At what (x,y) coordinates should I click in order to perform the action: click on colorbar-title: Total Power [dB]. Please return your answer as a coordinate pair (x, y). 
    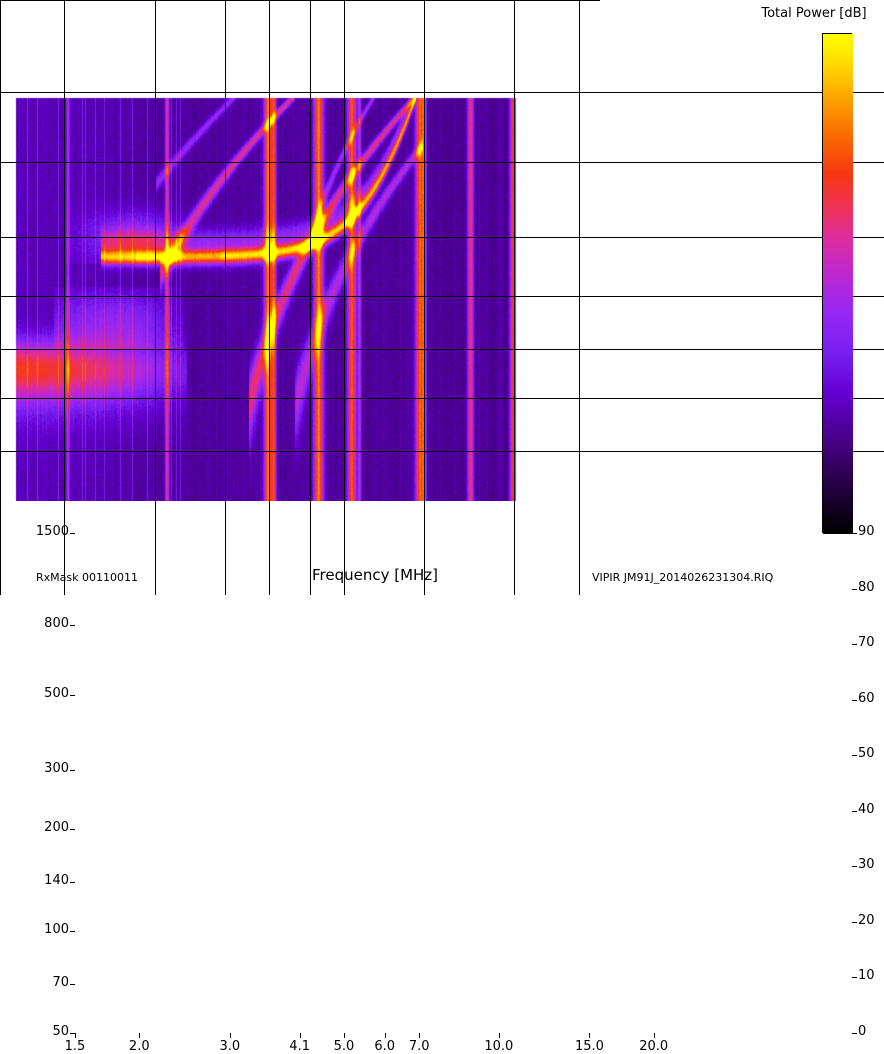
    Looking at the image, I should click on (814, 13).